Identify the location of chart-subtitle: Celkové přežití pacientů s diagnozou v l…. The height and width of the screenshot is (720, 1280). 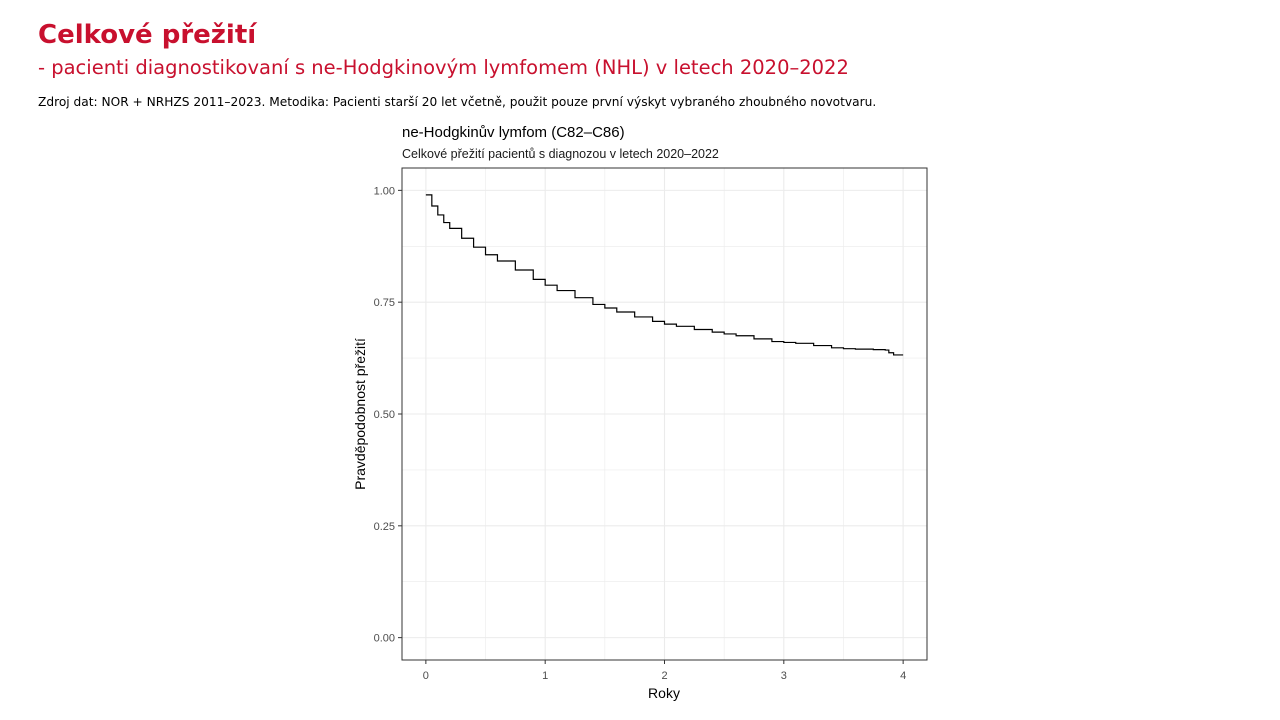
(560, 154).